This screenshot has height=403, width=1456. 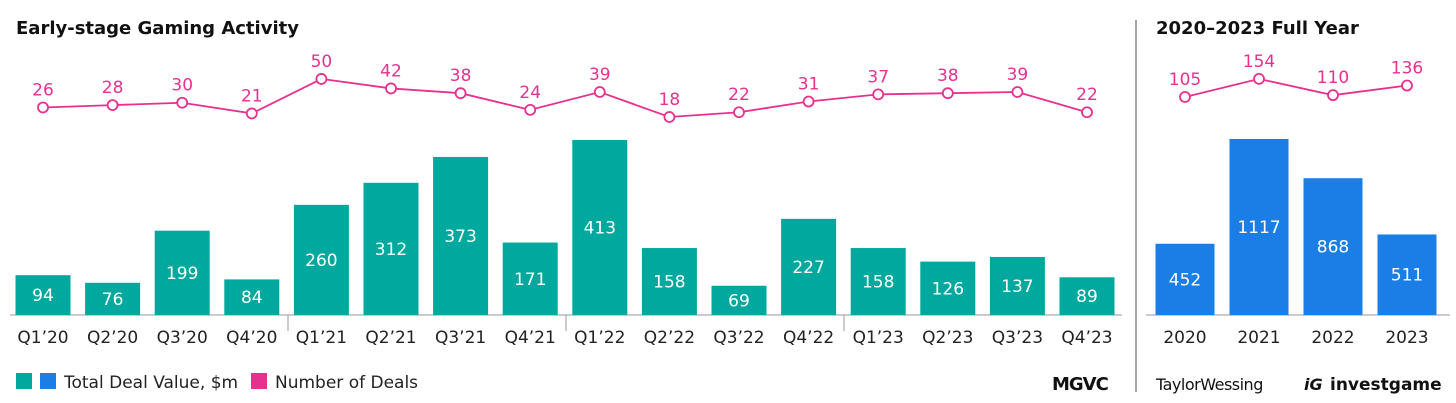 I want to click on bar-value-label: 158, so click(x=669, y=283).